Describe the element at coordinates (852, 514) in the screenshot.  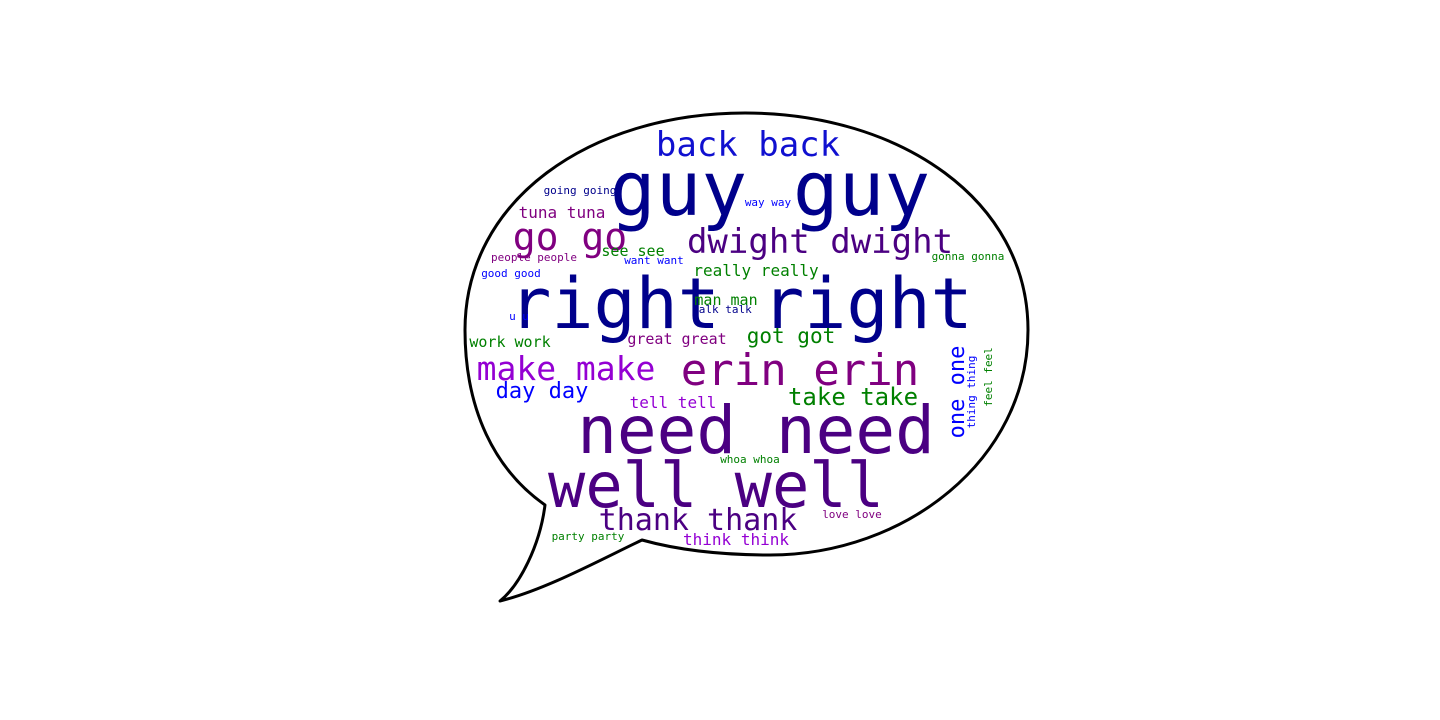
I see `cloud-word: love love` at that location.